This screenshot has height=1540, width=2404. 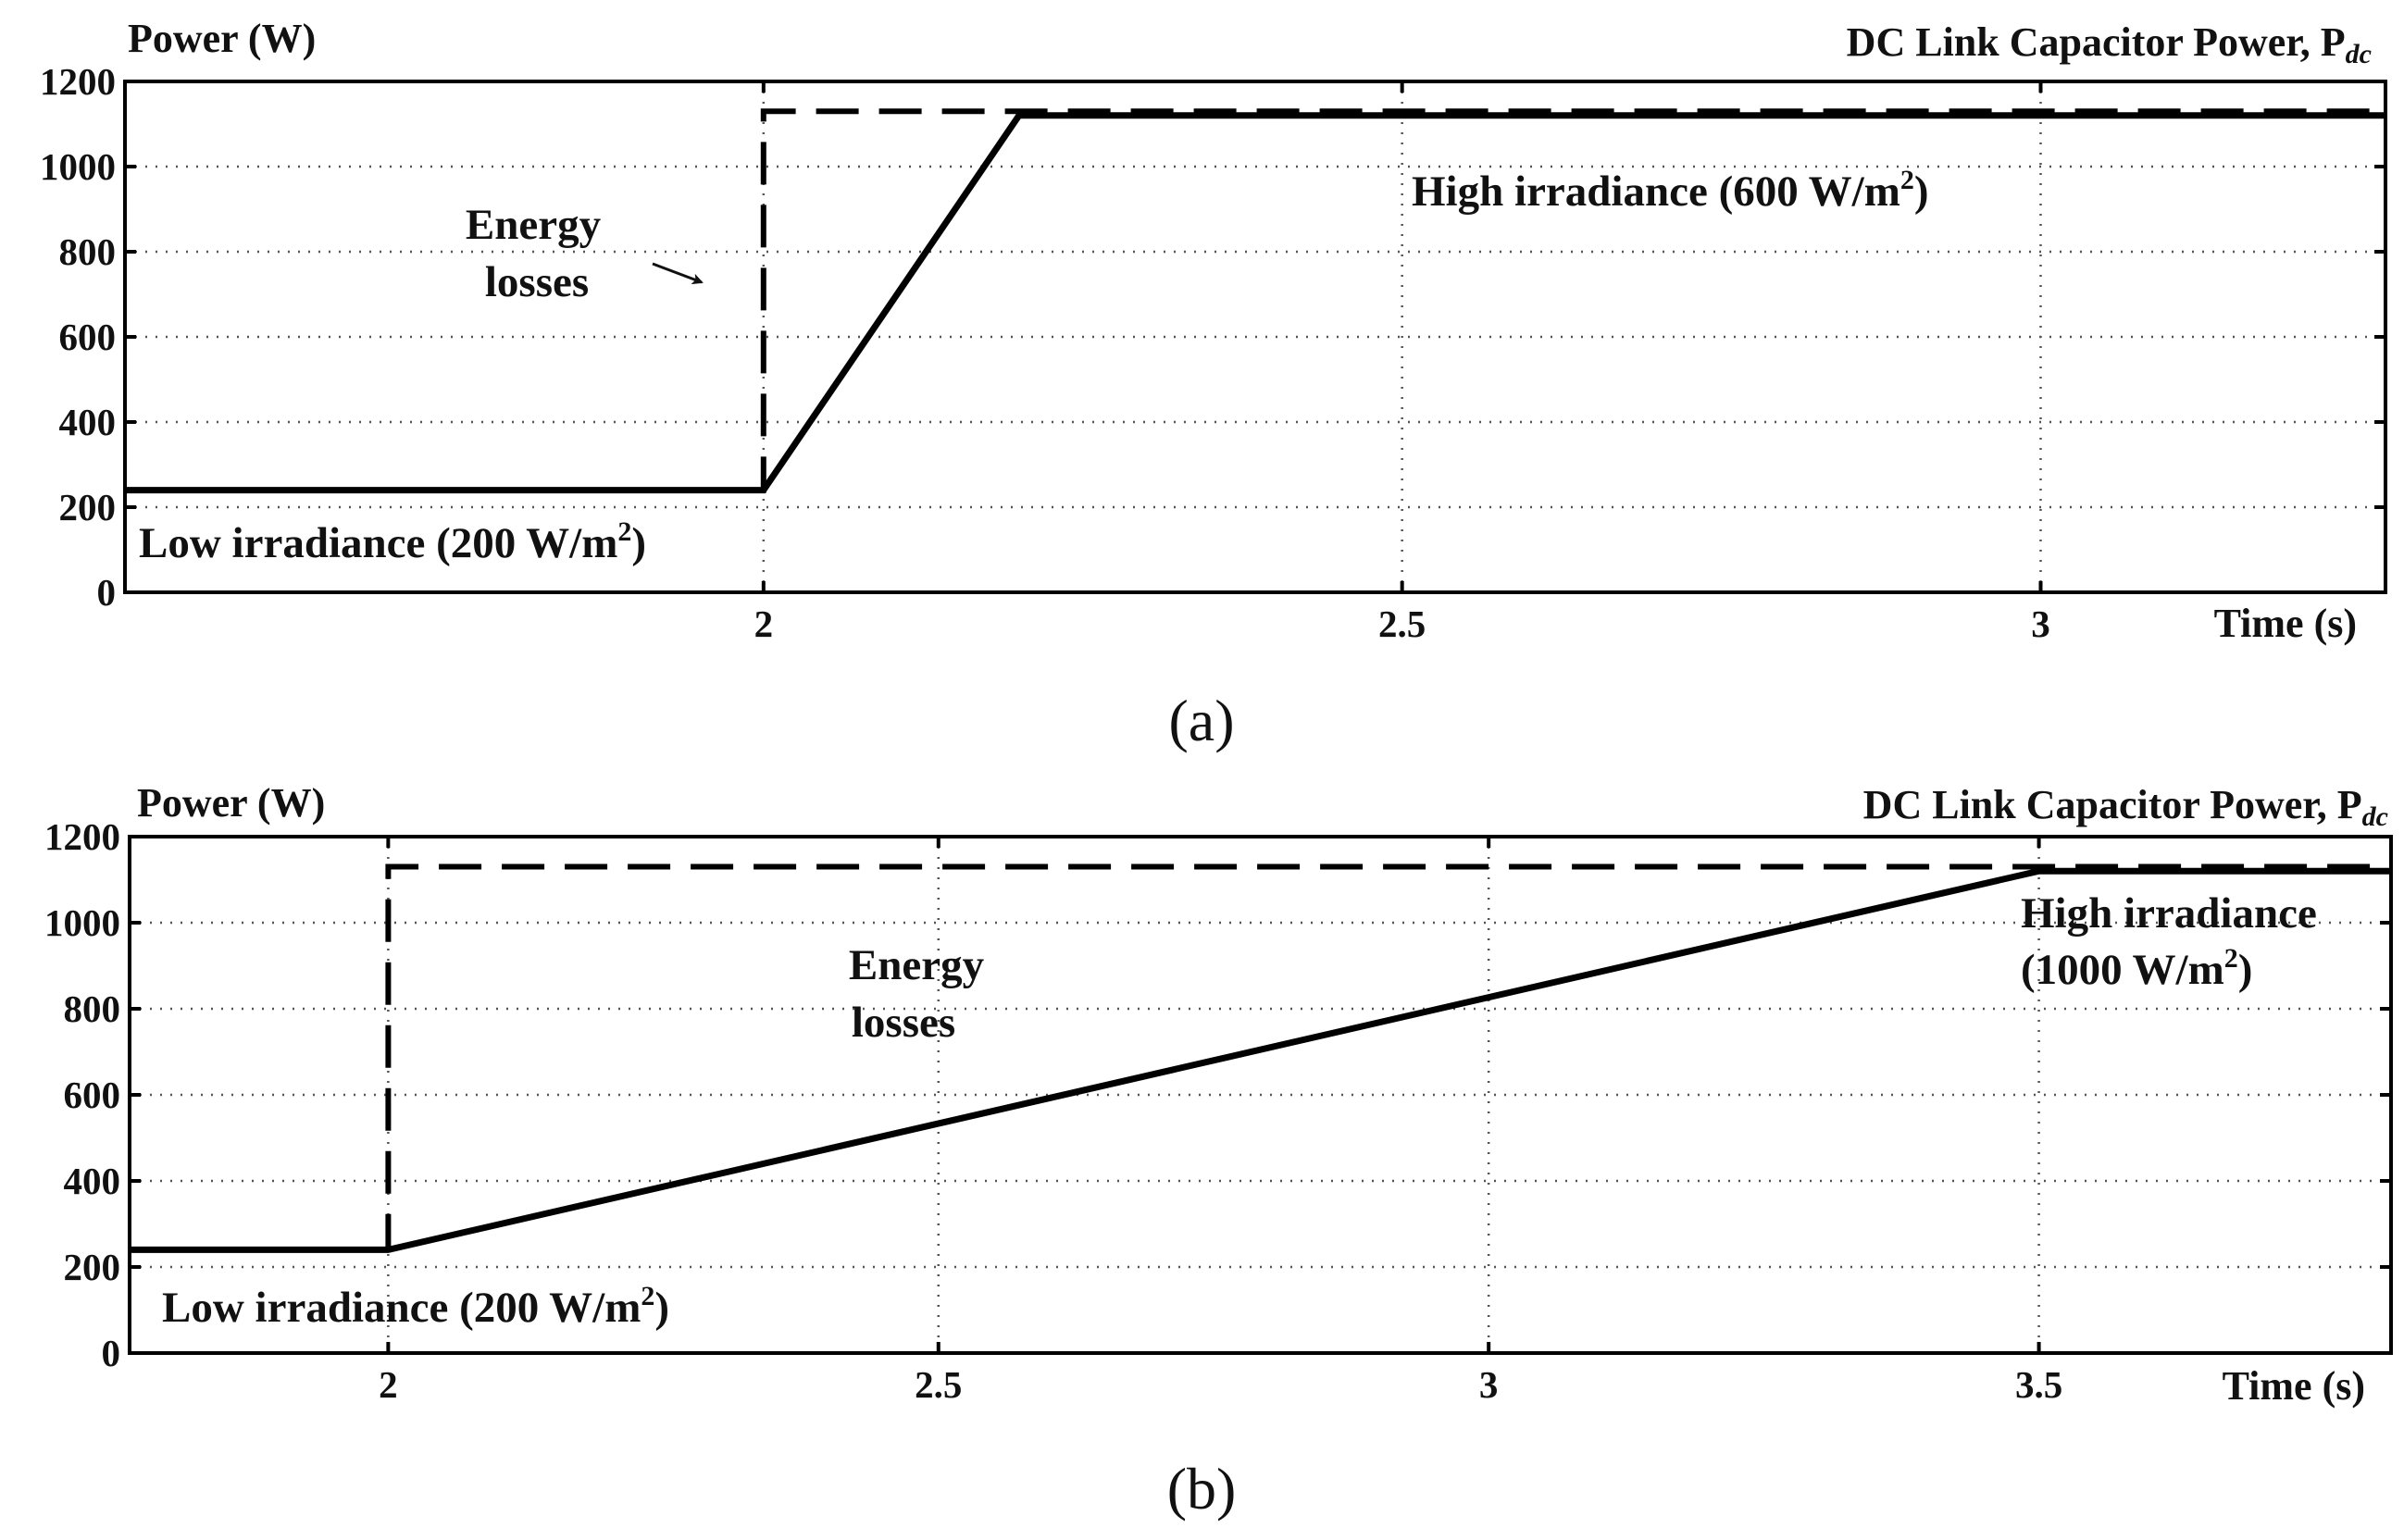 I want to click on high-irradiance-text: High irradiance (600 W/m, so click(x=1656, y=192).